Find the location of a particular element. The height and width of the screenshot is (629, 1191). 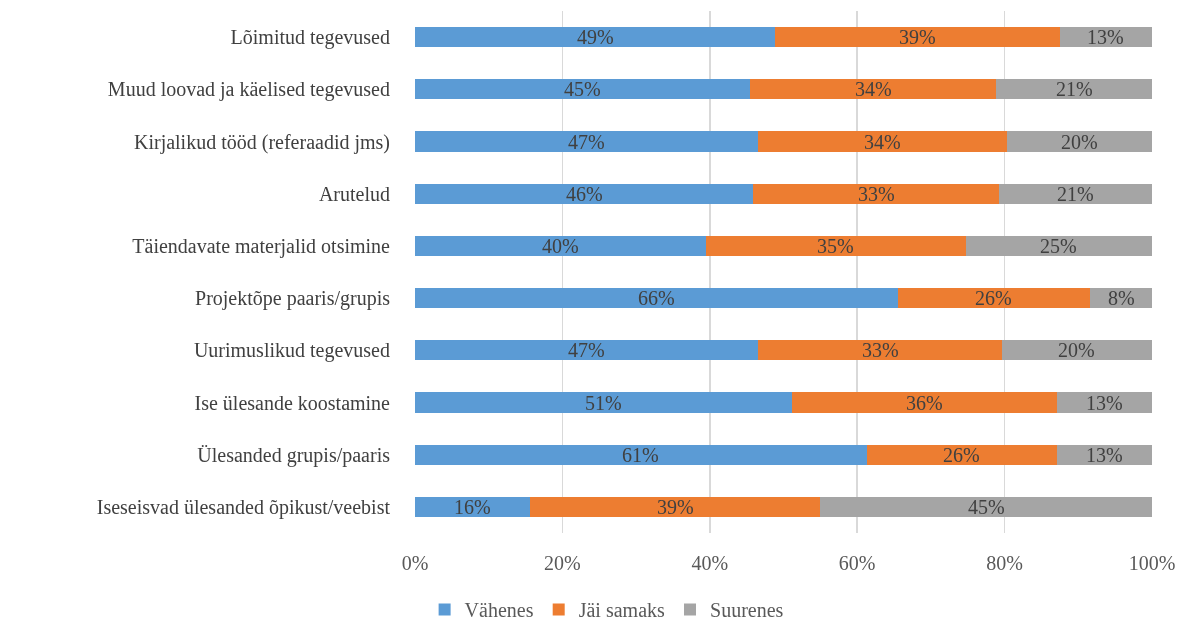

x-tick-label: 0% is located at coordinates (415, 563).